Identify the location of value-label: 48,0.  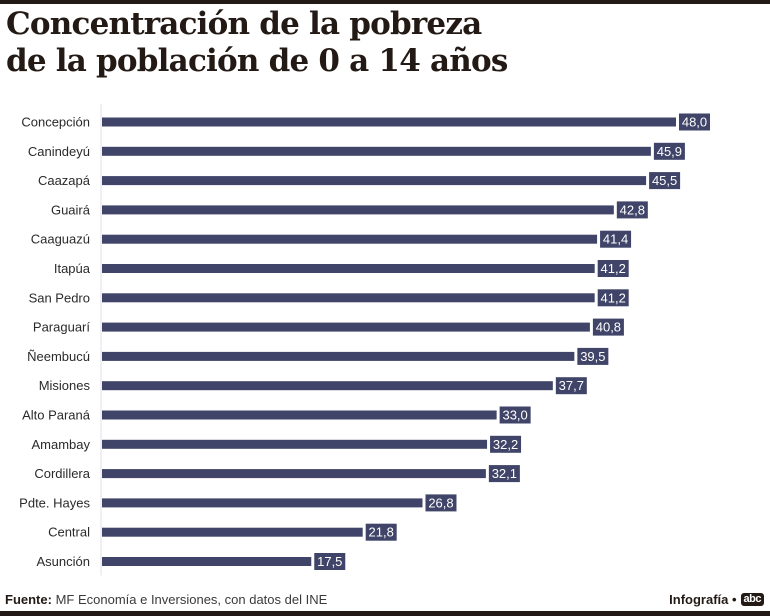
(694, 122).